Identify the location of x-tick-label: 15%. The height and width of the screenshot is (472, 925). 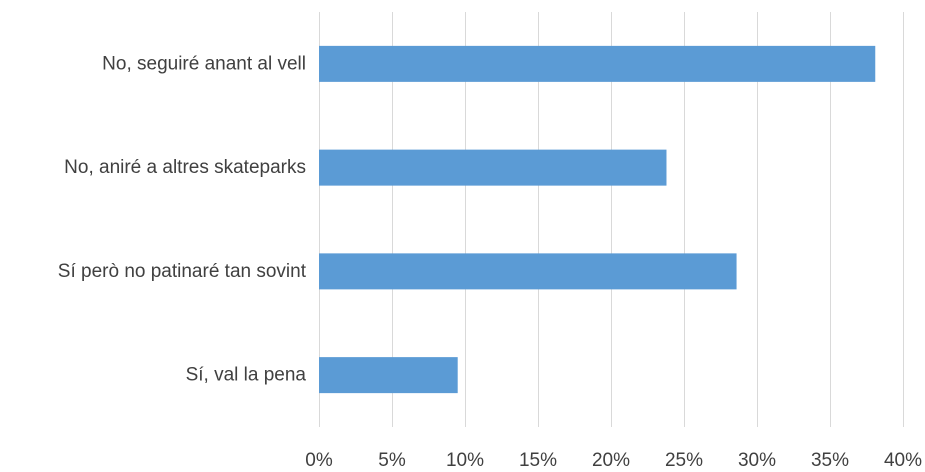
(538, 460).